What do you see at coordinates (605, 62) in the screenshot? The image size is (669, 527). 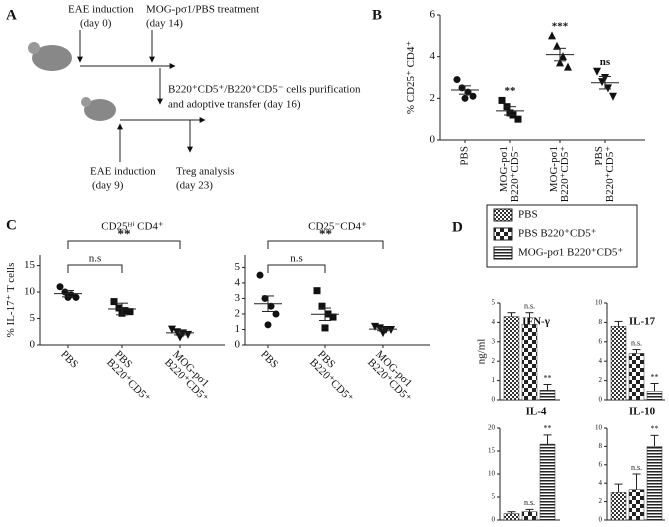 I see `significance-label: ns` at bounding box center [605, 62].